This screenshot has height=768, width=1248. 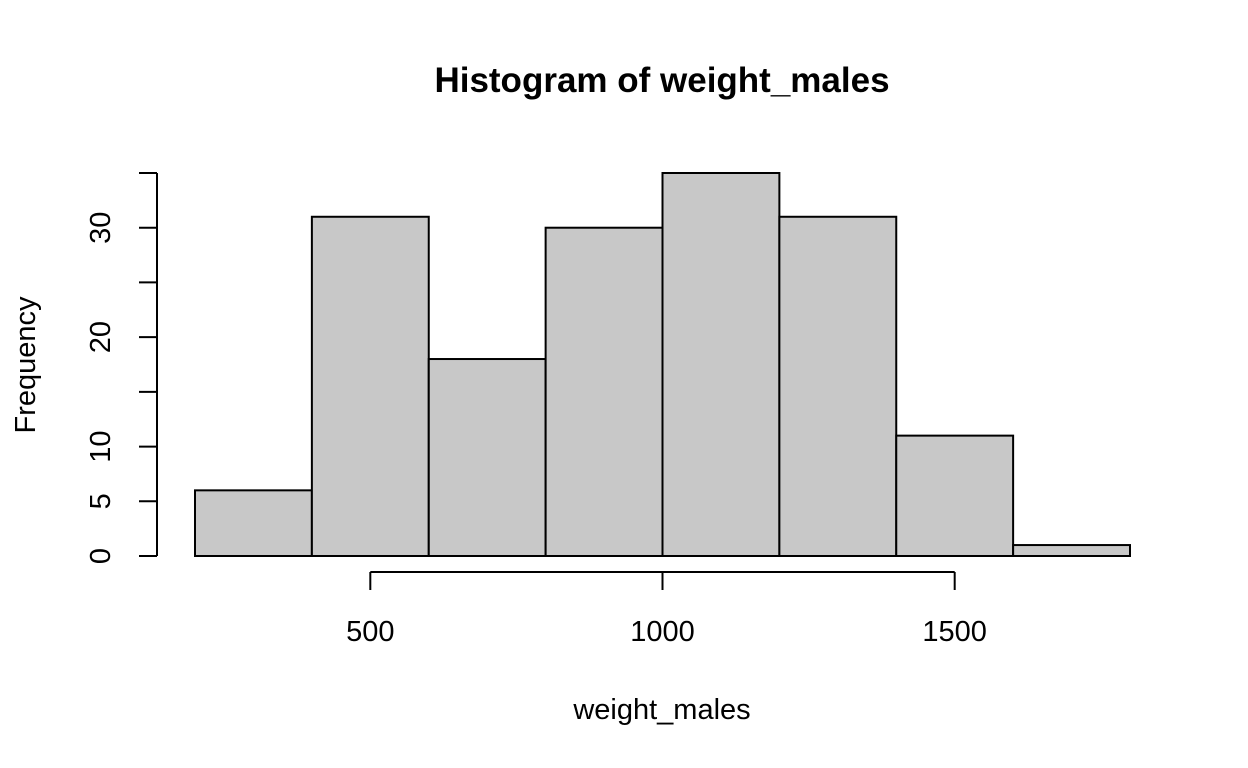 What do you see at coordinates (101, 501) in the screenshot?
I see `y-tick-label: 5` at bounding box center [101, 501].